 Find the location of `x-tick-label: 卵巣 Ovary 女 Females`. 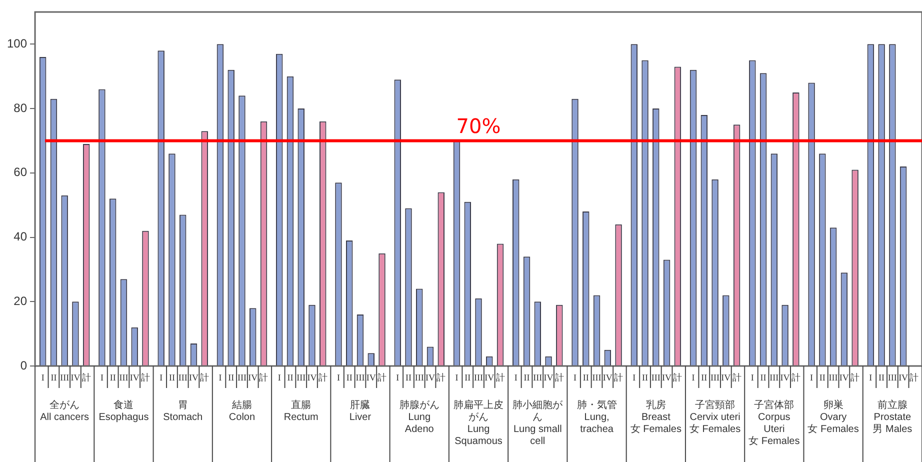

x-tick-label: 卵巣 Ovary 女 Females is located at coordinates (833, 416).